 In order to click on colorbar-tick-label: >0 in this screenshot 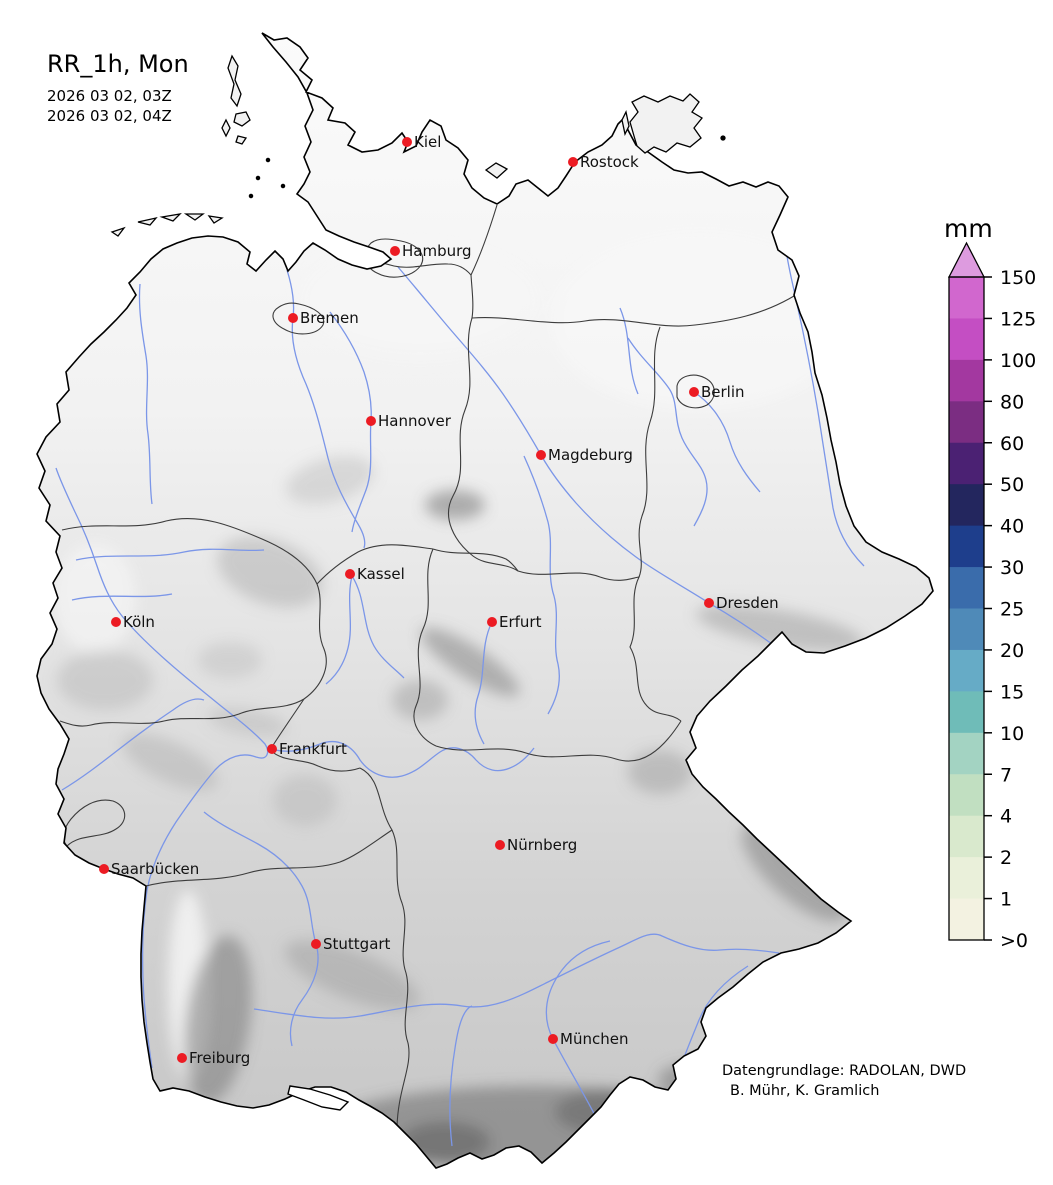, I will do `click(1014, 941)`.